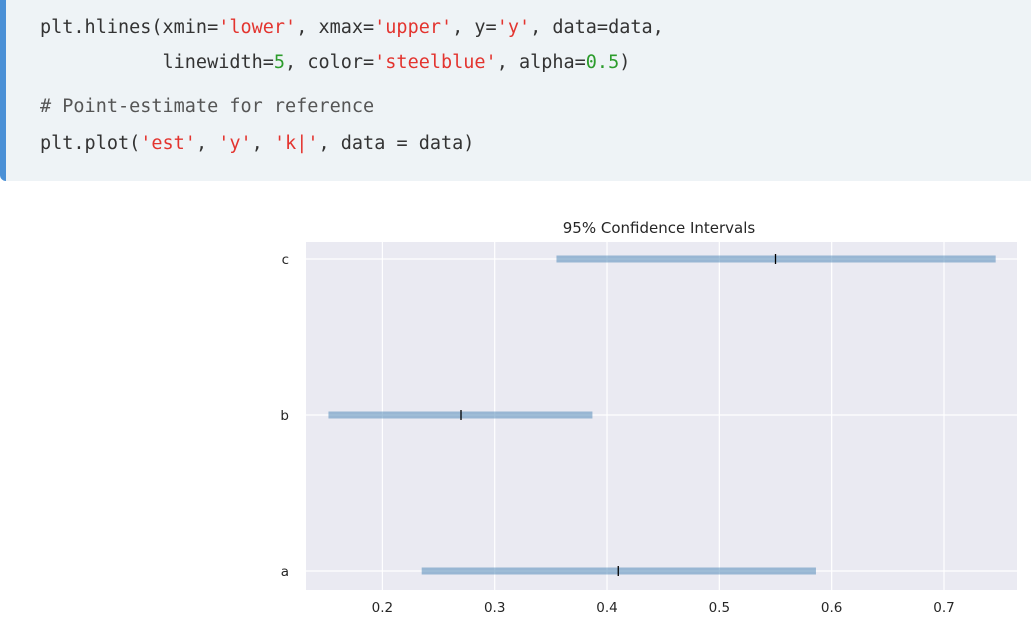 The image size is (1031, 635). Describe the element at coordinates (257, 27) in the screenshot. I see `code-token: 'lower'` at that location.